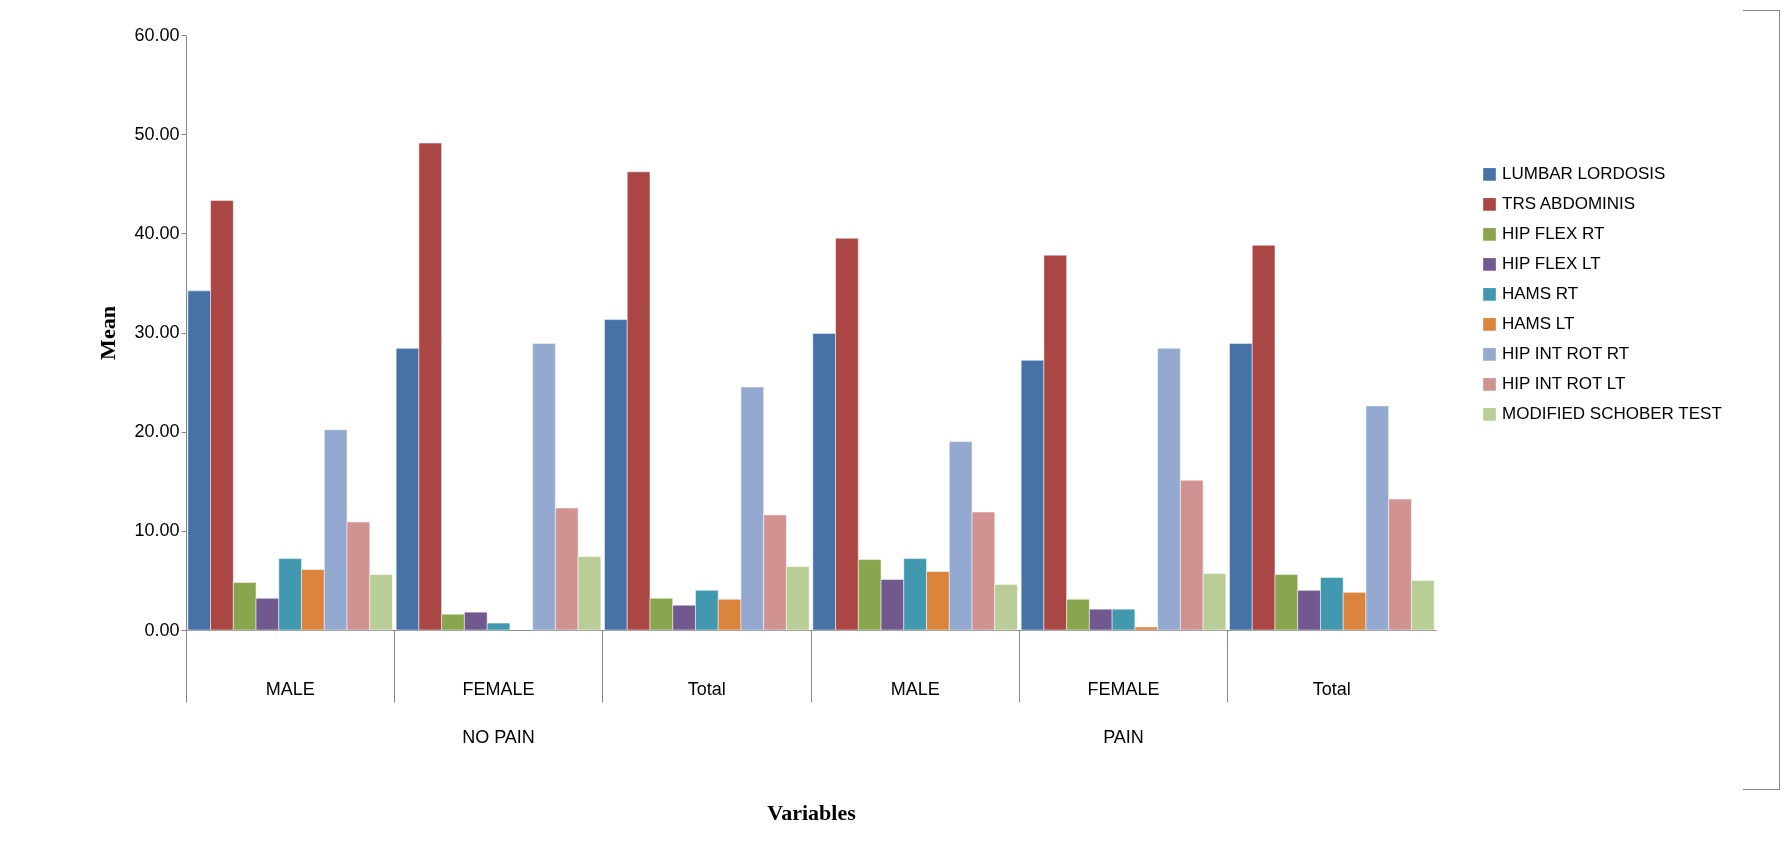  What do you see at coordinates (108, 333) in the screenshot?
I see `y-axis-title: Mean` at bounding box center [108, 333].